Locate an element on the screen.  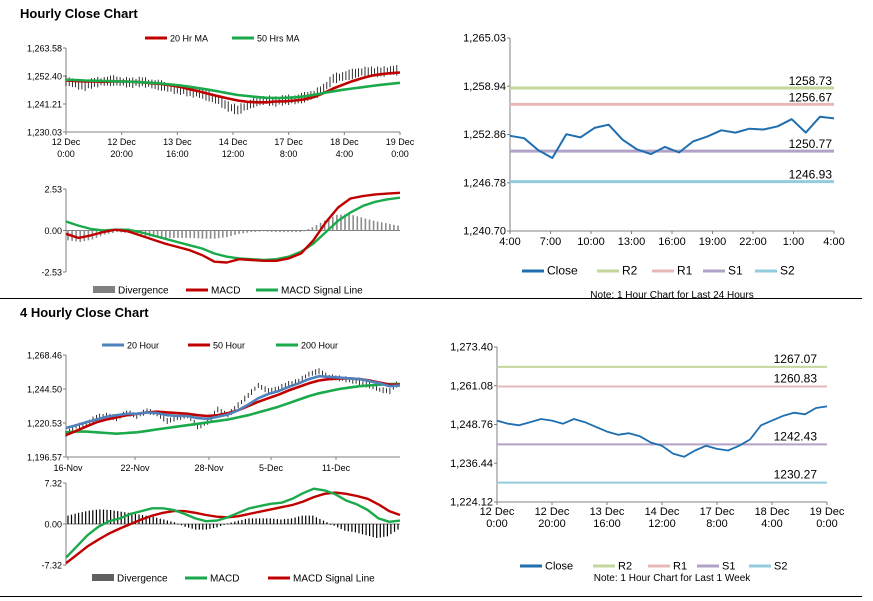
fv-close-line is located at coordinates (662, 431).